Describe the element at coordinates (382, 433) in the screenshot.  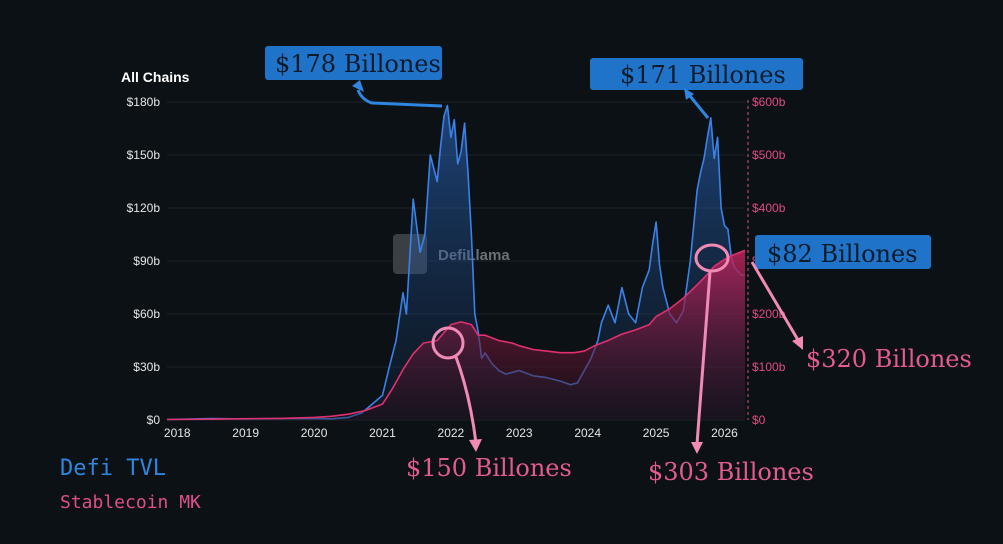
I see `x-tick-label: 2021` at that location.